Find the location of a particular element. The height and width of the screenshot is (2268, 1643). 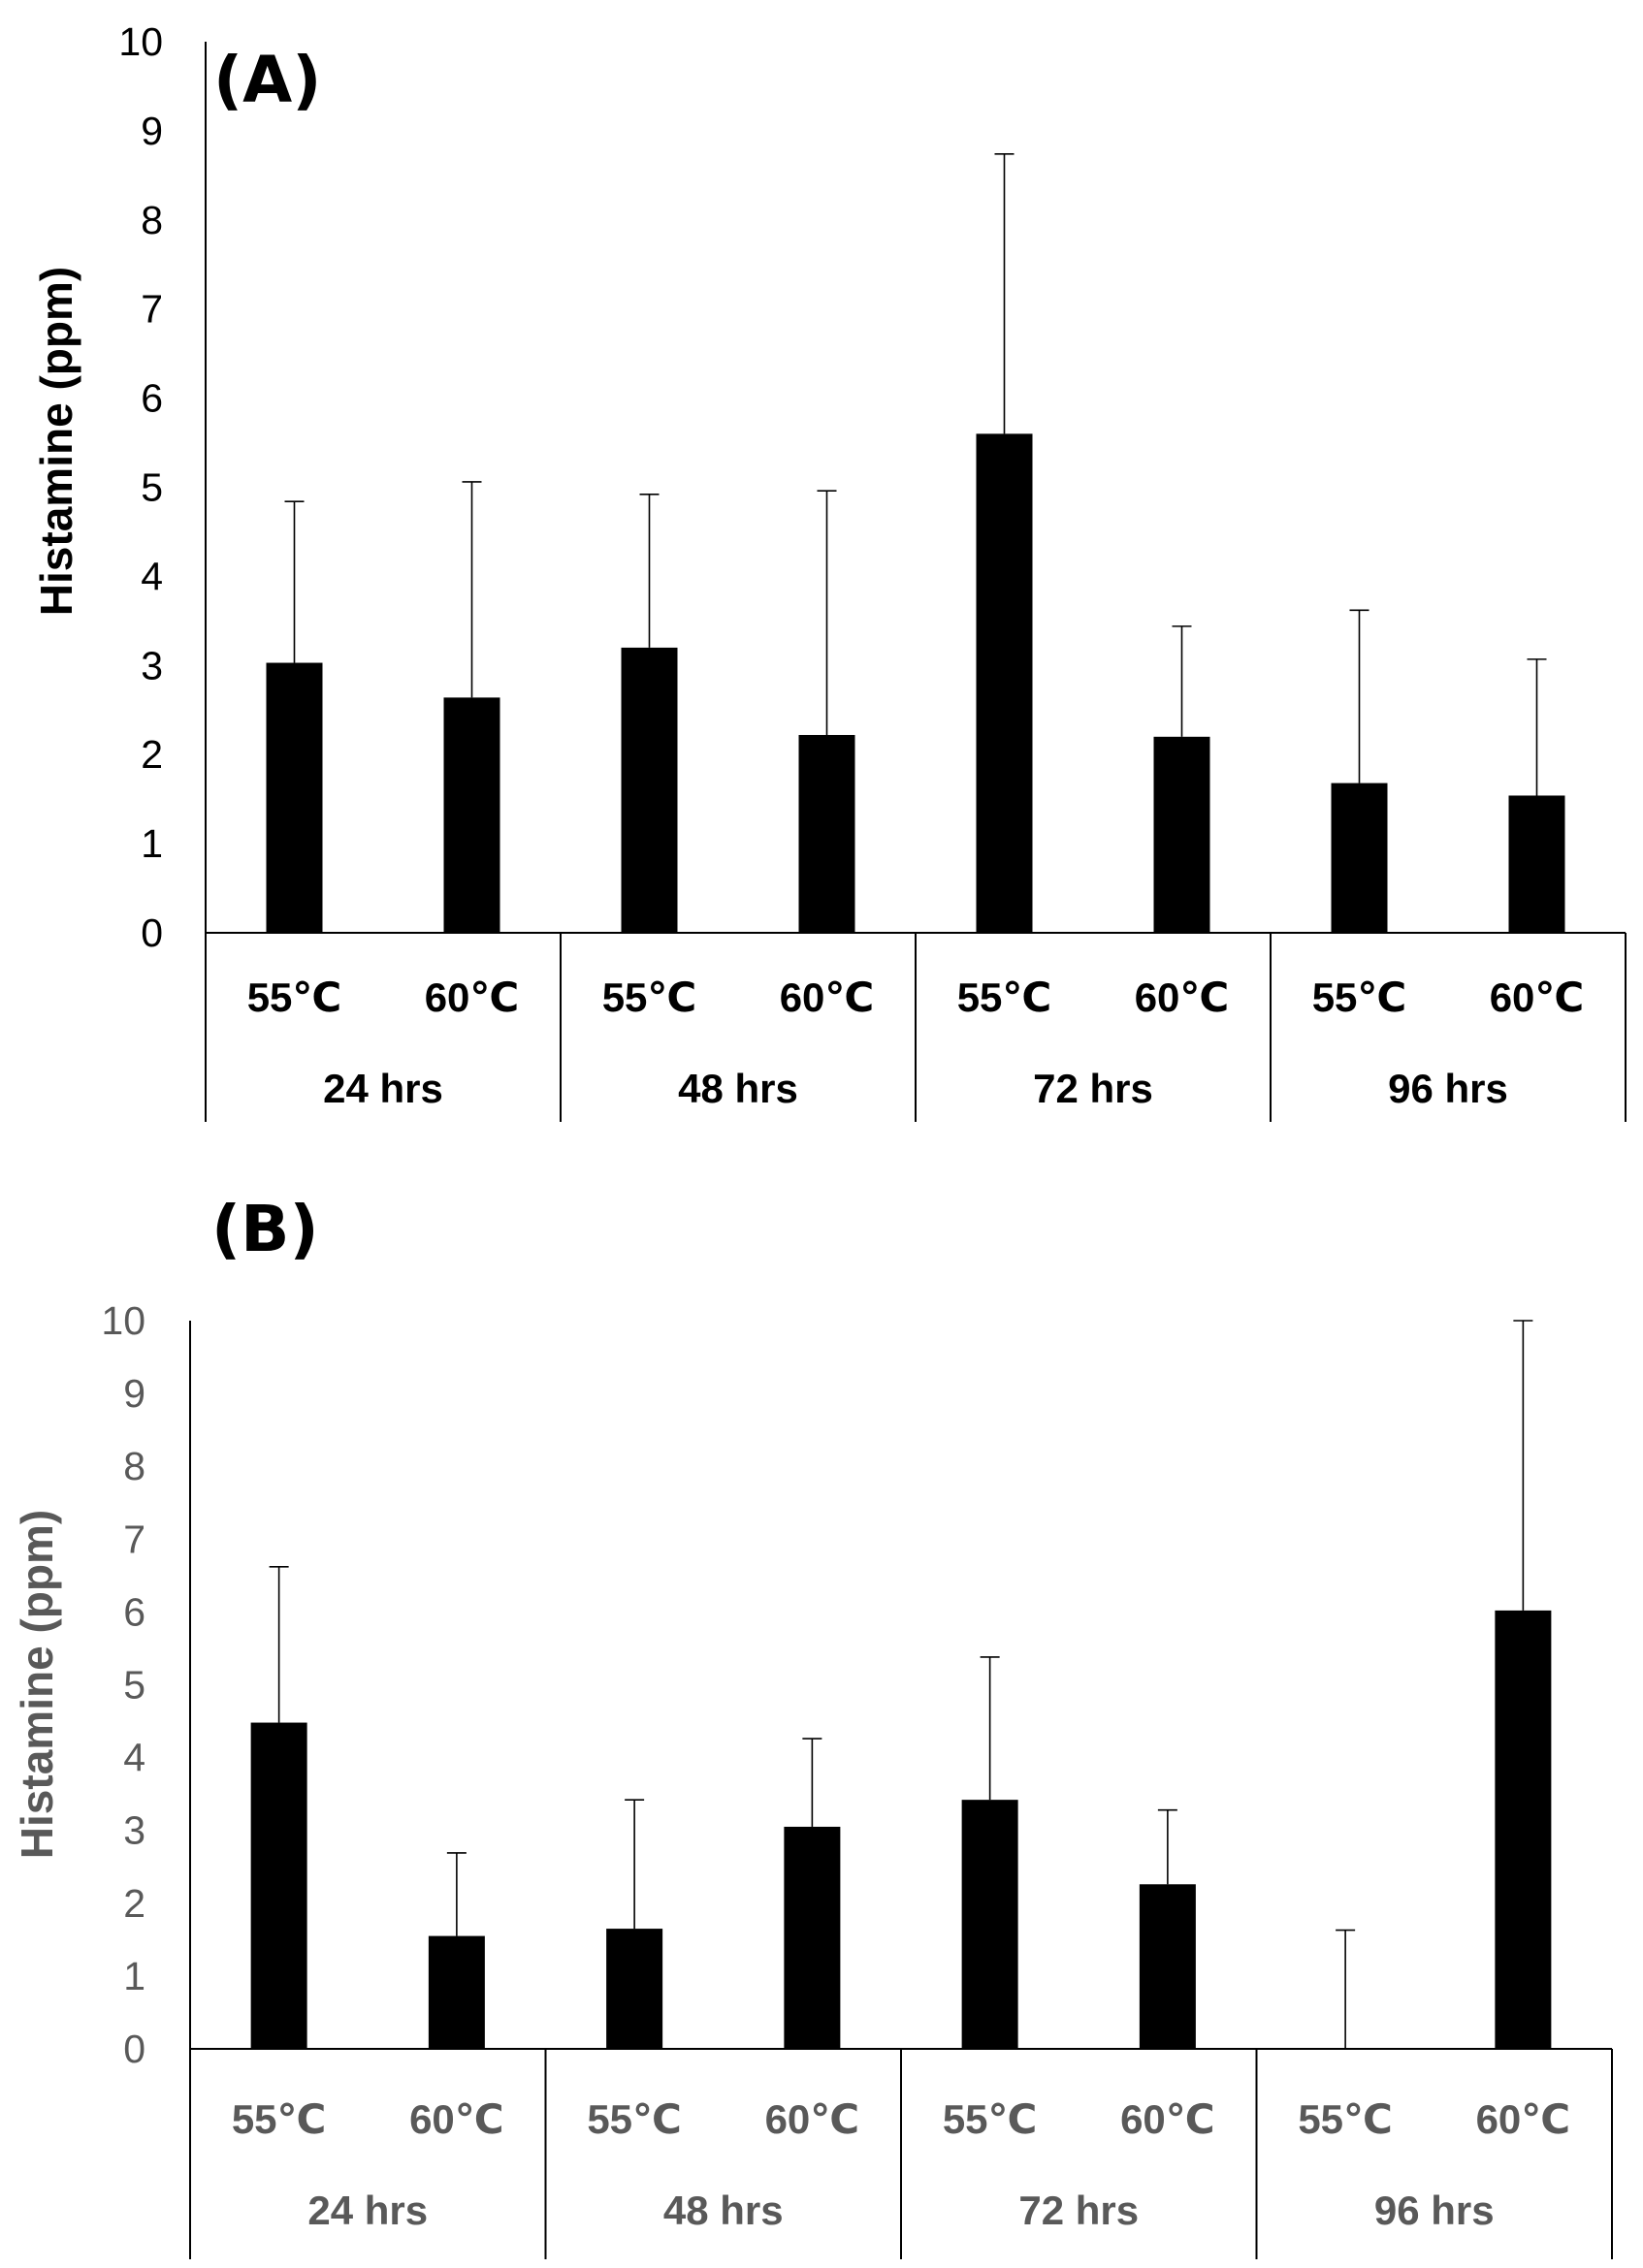

panel-b-y-tick-label: 6 is located at coordinates (134, 1611).